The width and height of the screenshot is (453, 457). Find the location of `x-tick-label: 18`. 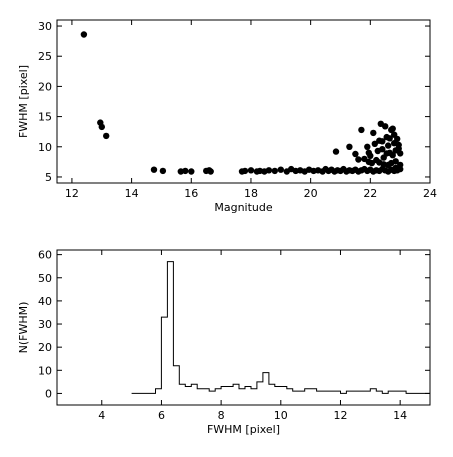

x-tick-label: 18 is located at coordinates (251, 193).